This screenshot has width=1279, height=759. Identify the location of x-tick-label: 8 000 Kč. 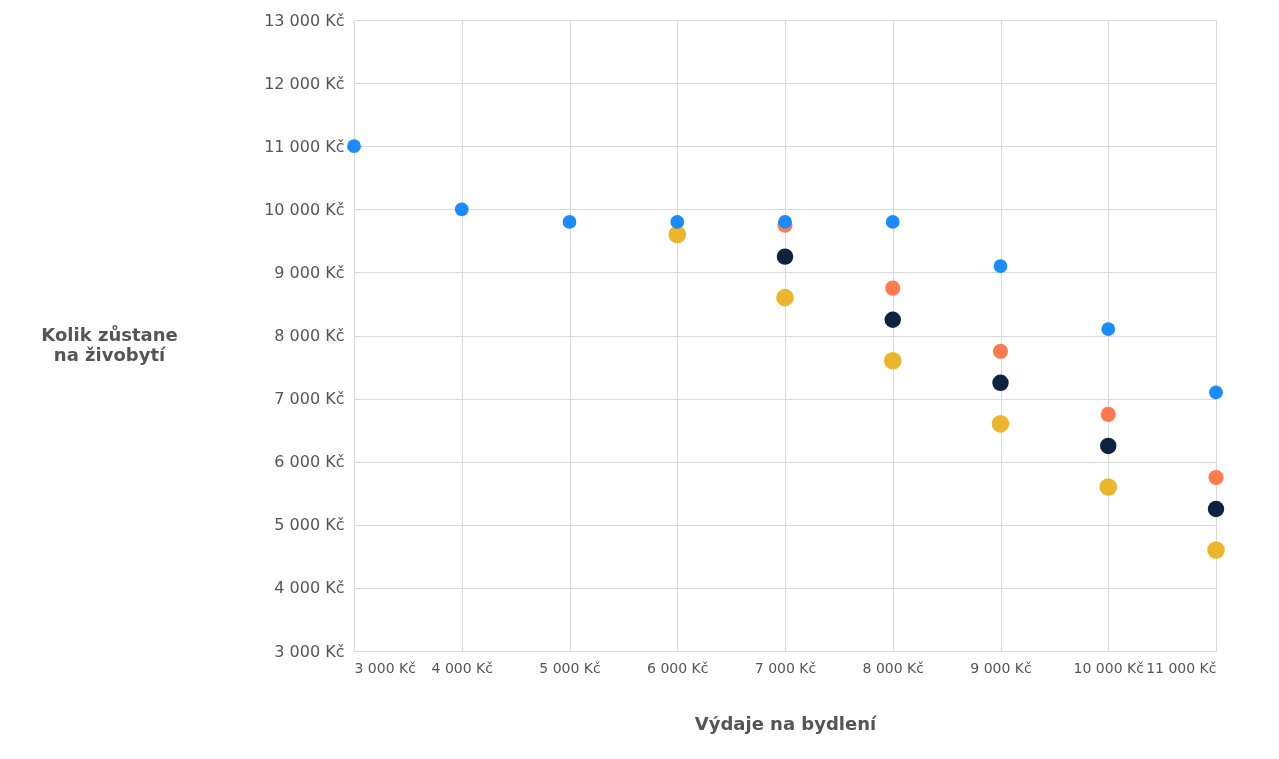
(893, 667).